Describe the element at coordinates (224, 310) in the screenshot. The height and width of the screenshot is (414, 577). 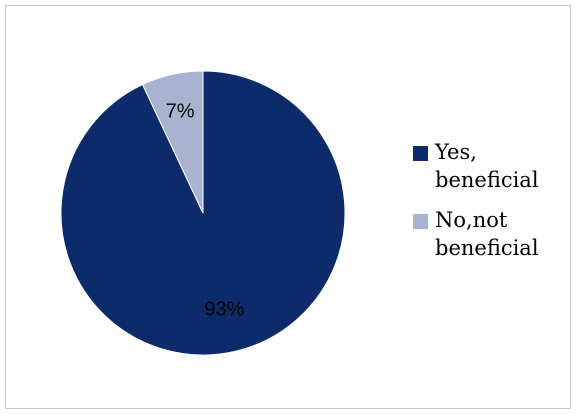
I see `data-label-yes: 93%` at that location.